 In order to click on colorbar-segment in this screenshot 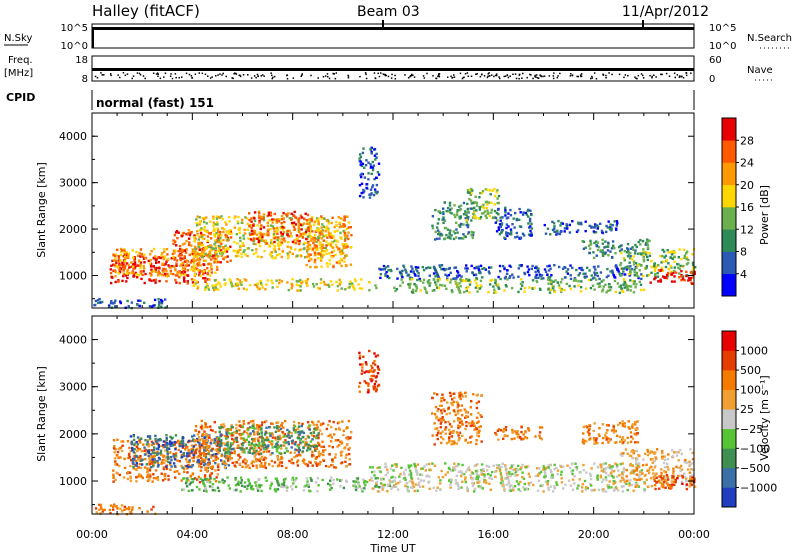, I will do `click(729, 151)`.